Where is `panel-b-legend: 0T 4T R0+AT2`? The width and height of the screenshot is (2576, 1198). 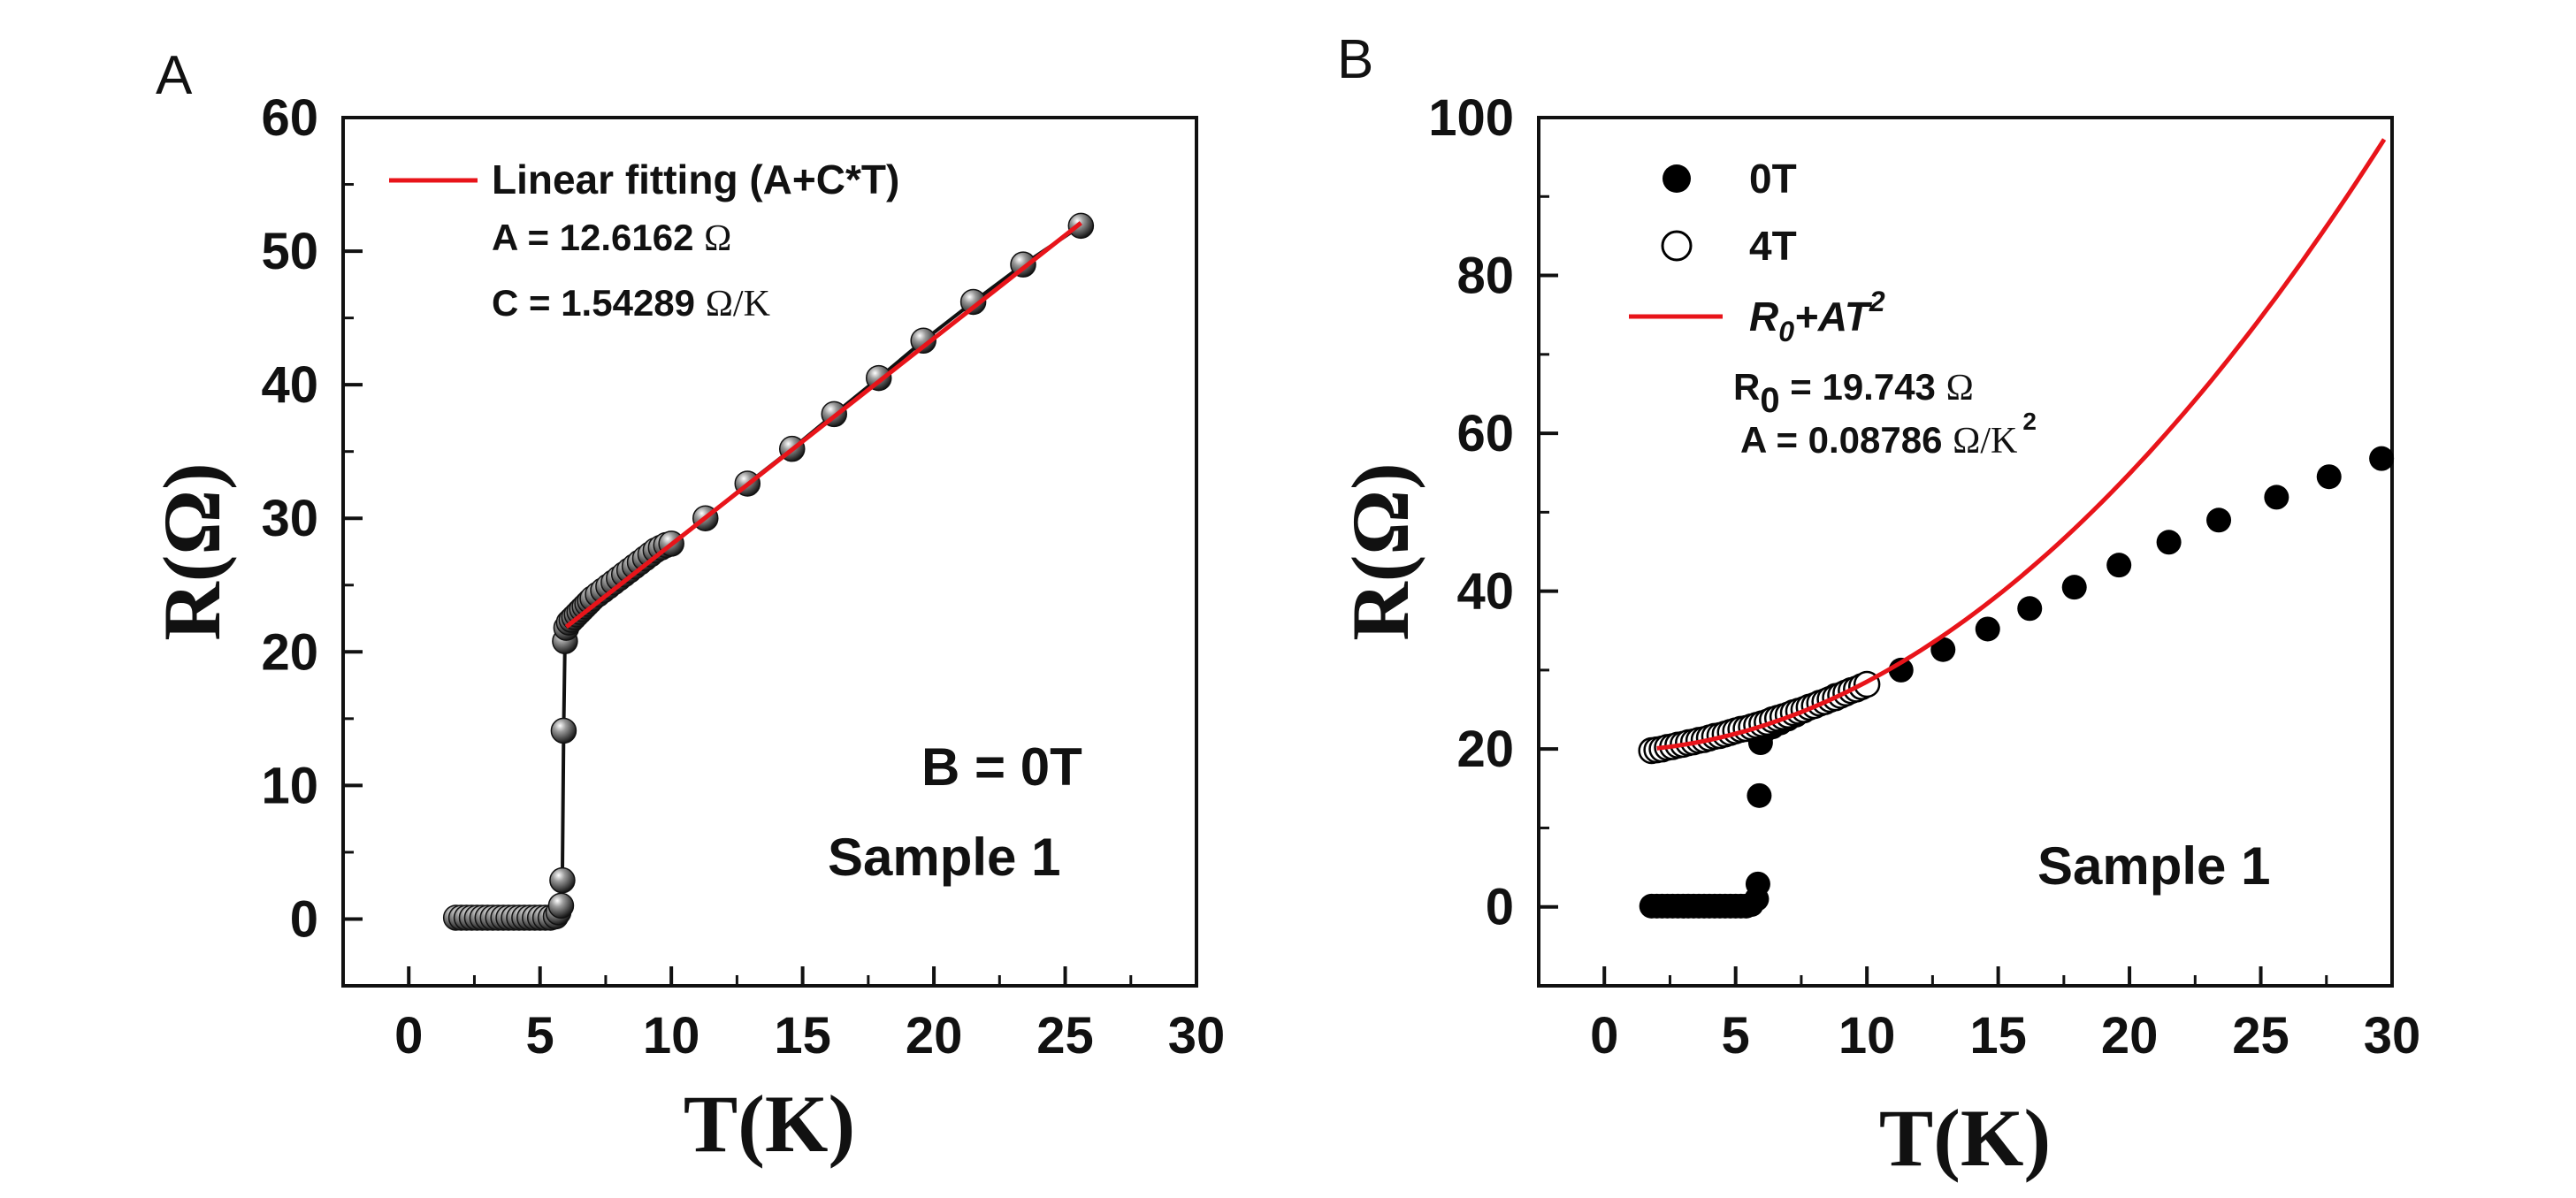 panel-b-legend: 0T 4T R0+AT2 is located at coordinates (1757, 251).